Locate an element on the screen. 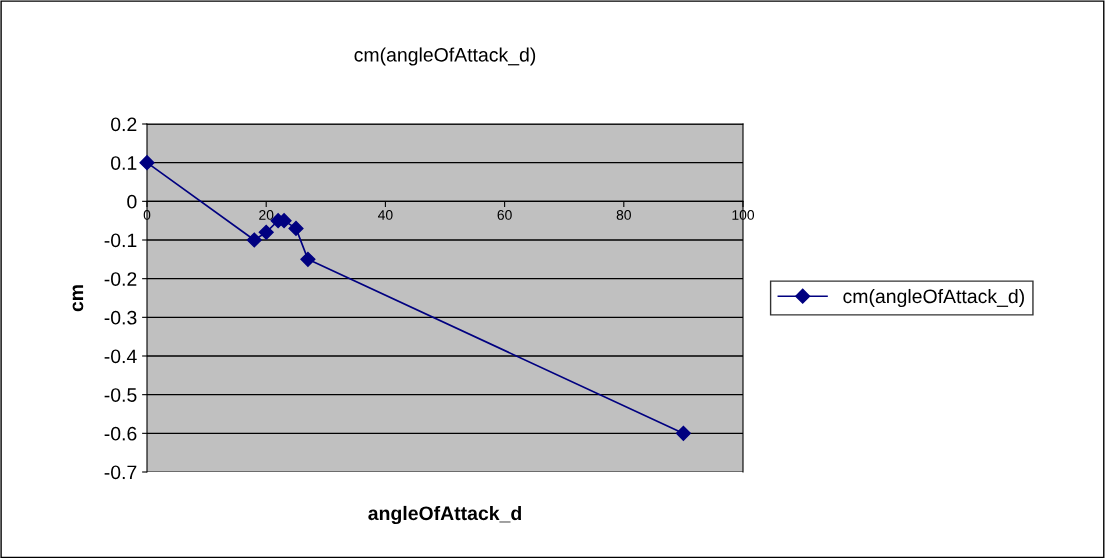 The width and height of the screenshot is (1106, 558). y-tick-label: -0.4 is located at coordinates (120, 356).